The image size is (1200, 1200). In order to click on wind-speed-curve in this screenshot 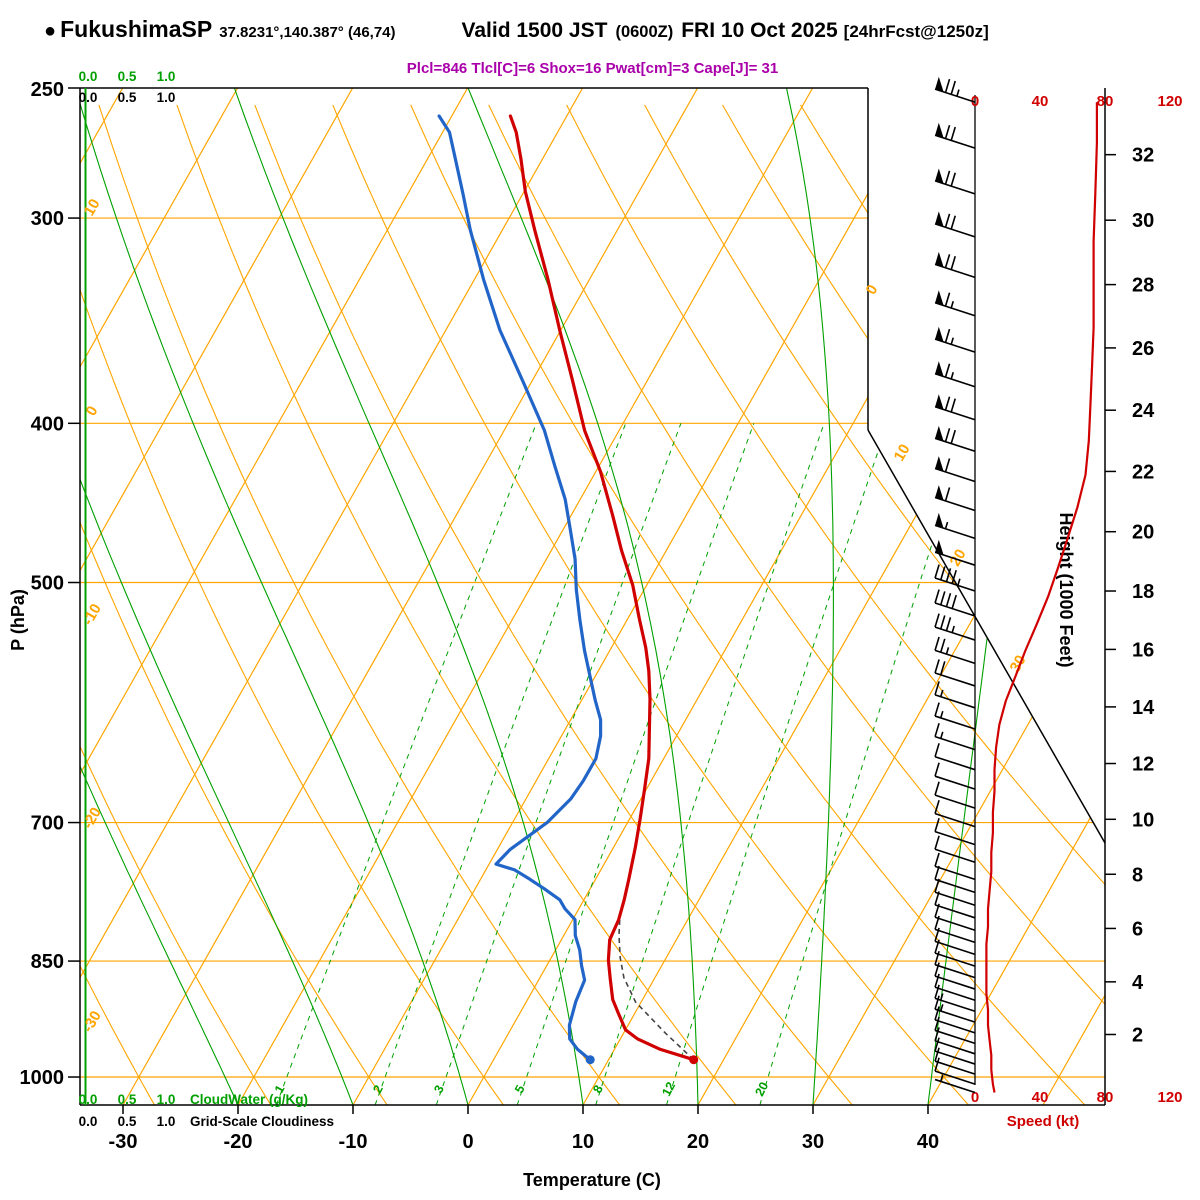, I will do `click(1042, 597)`.